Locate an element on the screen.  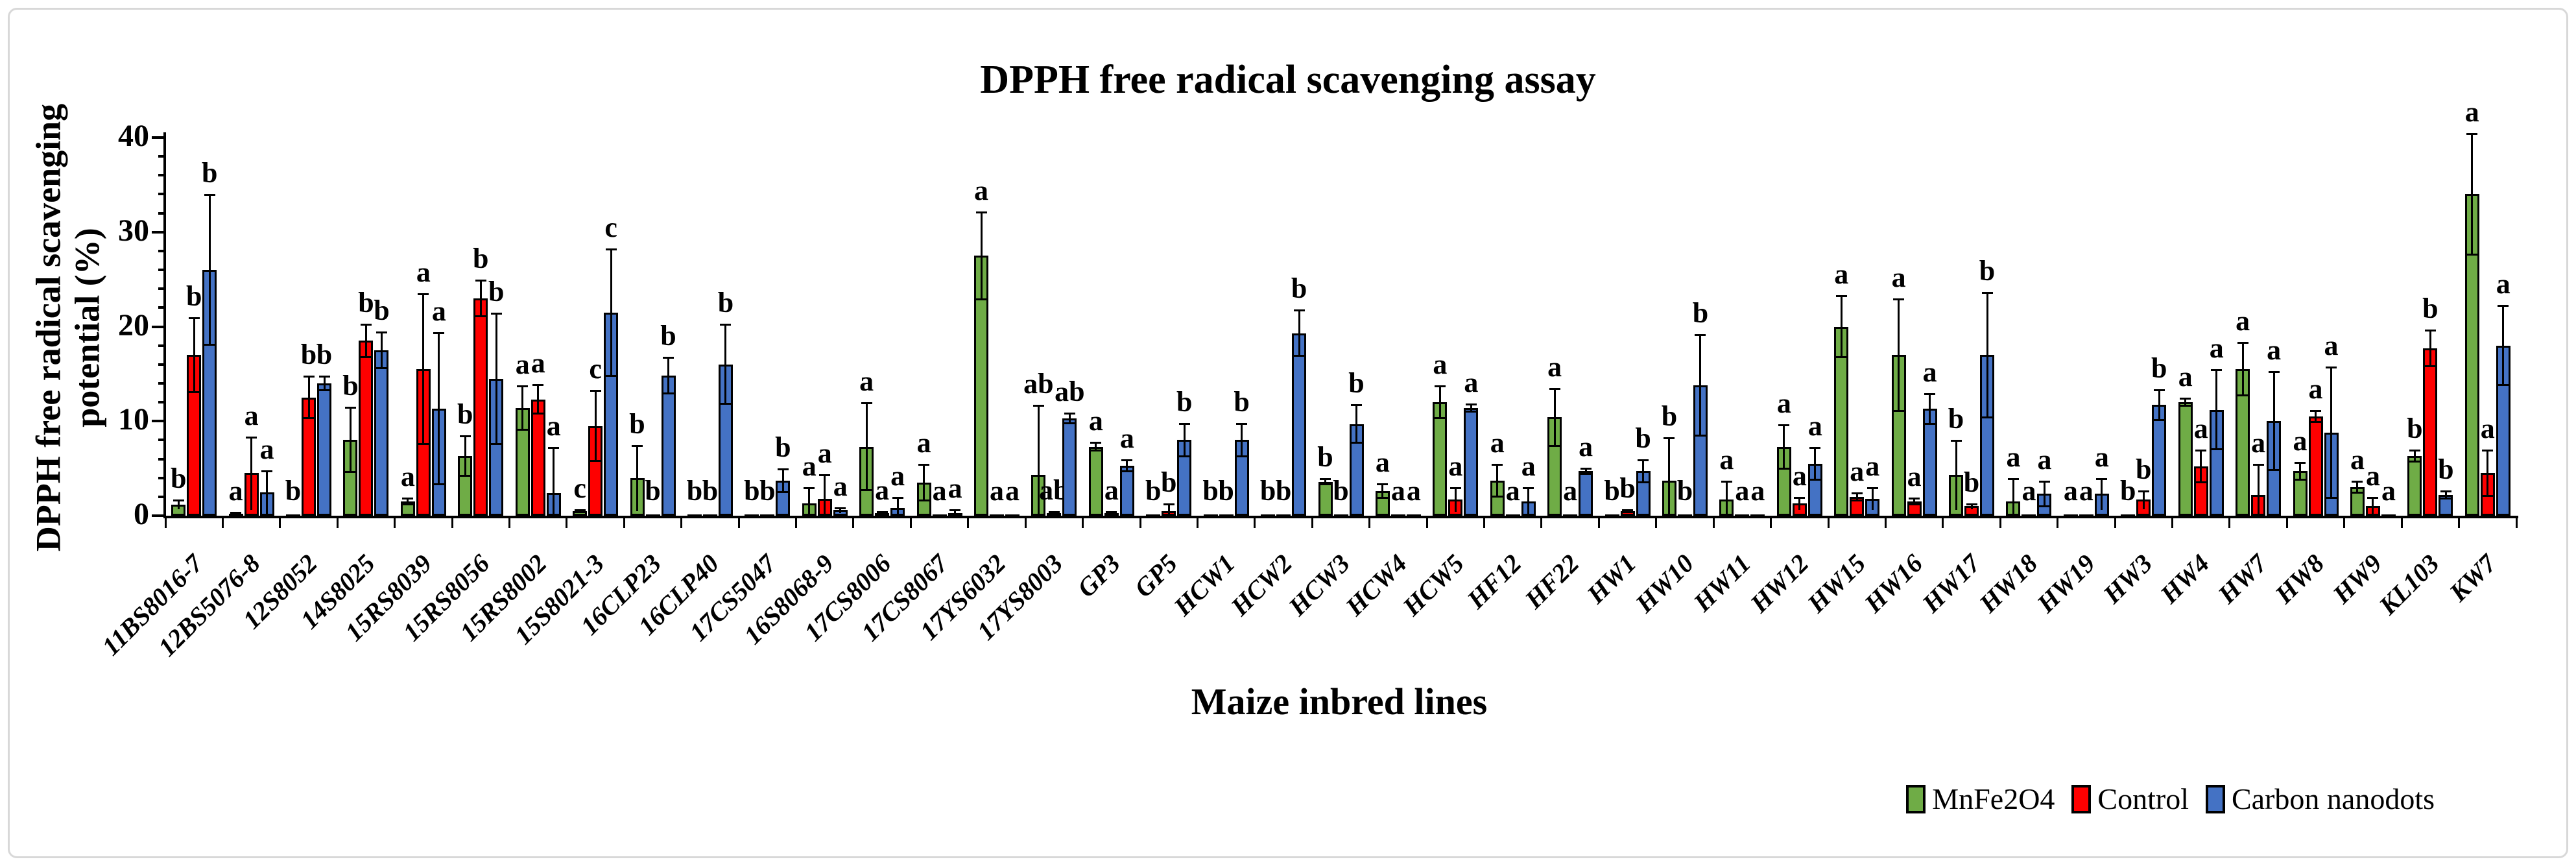
y-tick-label: 20 is located at coordinates (133, 325).